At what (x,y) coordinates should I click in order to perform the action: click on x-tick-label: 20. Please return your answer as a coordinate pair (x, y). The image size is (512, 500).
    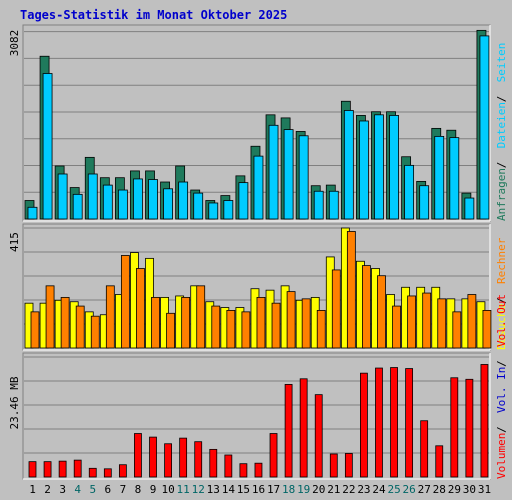
    Looking at the image, I should click on (318, 489).